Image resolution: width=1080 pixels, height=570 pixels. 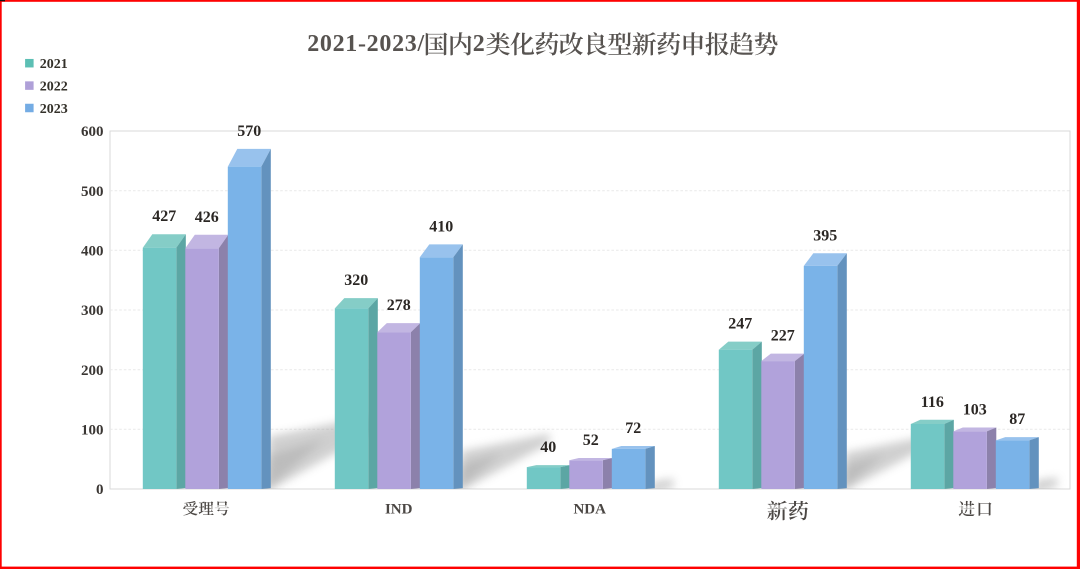 I want to click on svg-text: 40, so click(x=548, y=447).